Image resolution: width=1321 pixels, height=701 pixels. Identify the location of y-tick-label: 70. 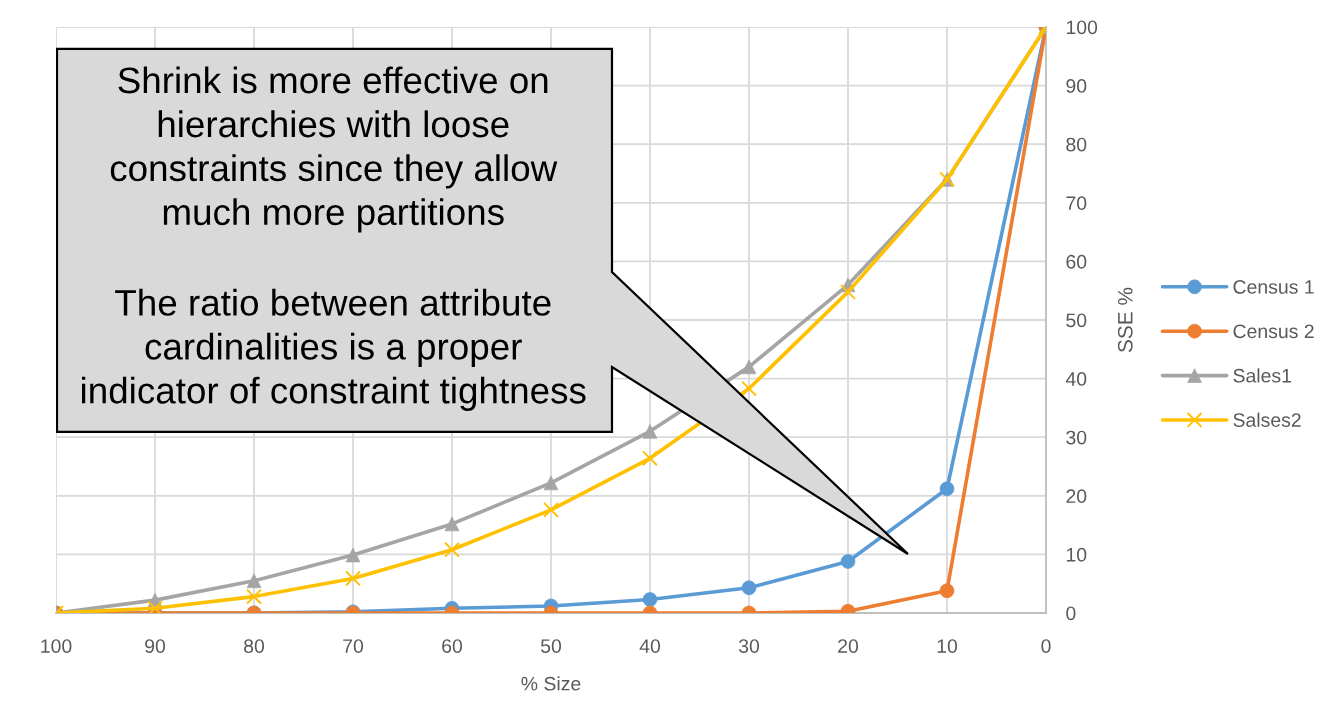
(1076, 203).